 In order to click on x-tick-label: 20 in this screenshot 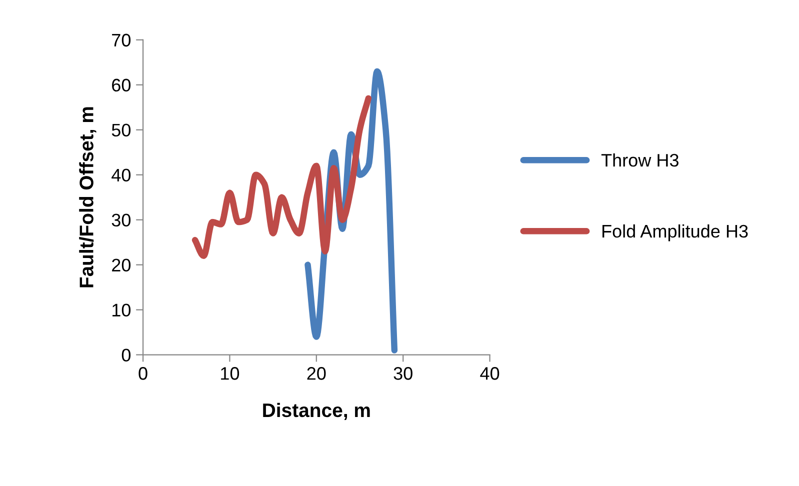, I will do `click(316, 373)`.